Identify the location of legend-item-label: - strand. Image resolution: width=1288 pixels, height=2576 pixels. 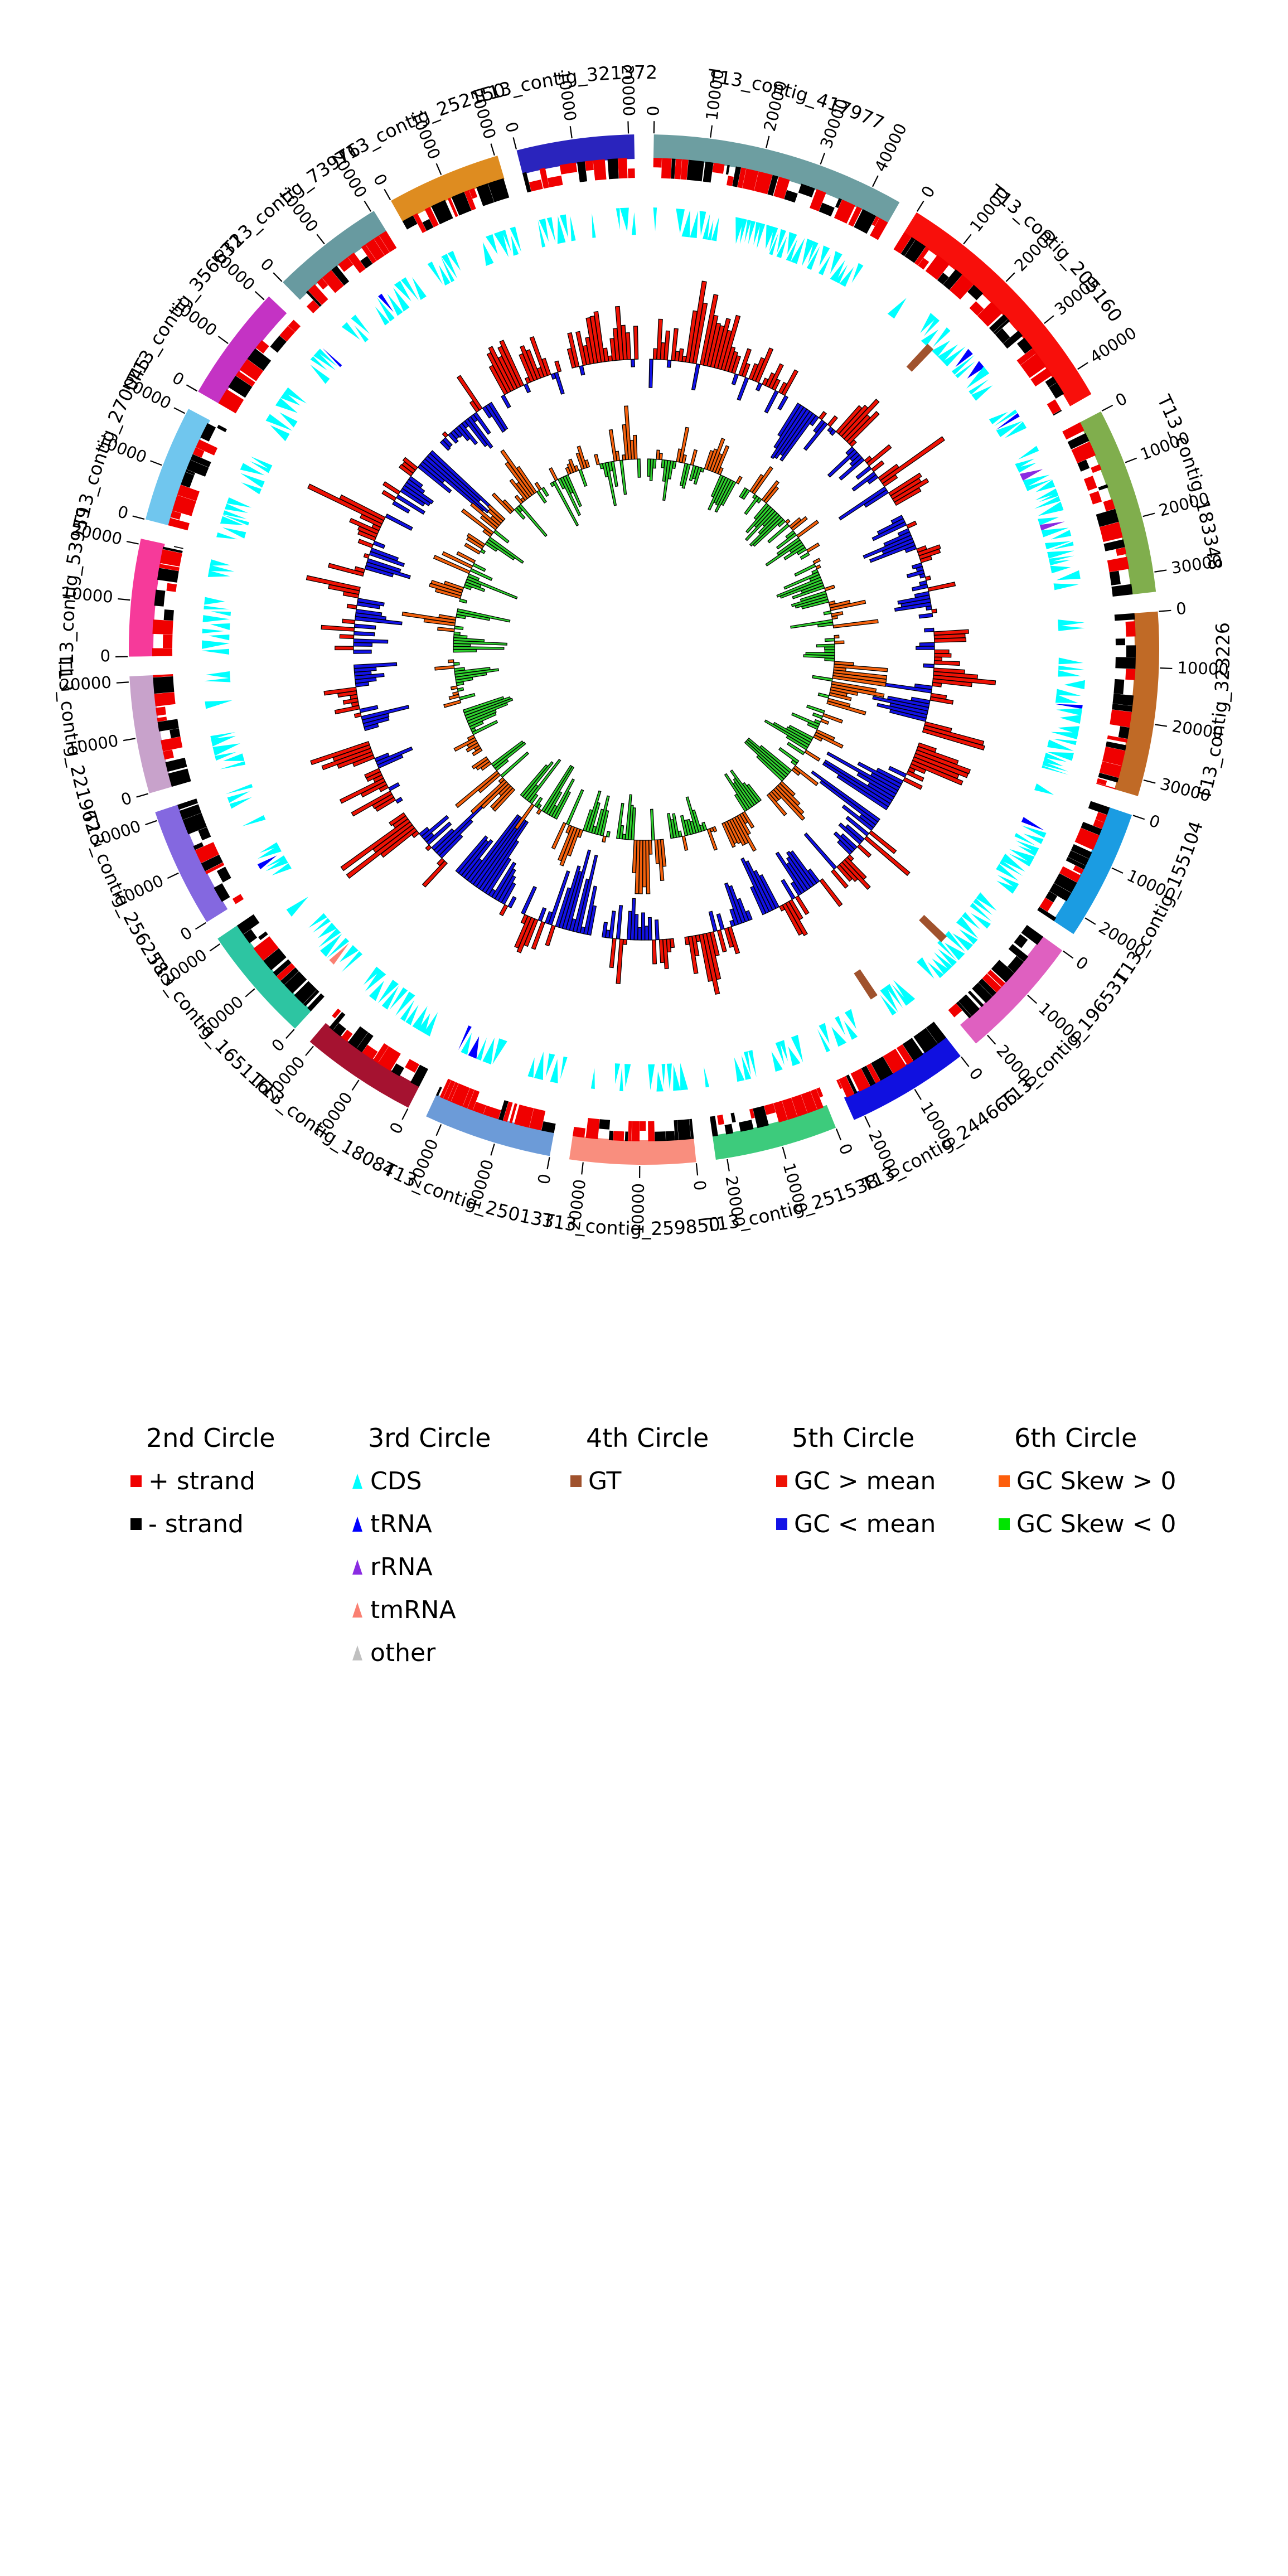
(196, 1524).